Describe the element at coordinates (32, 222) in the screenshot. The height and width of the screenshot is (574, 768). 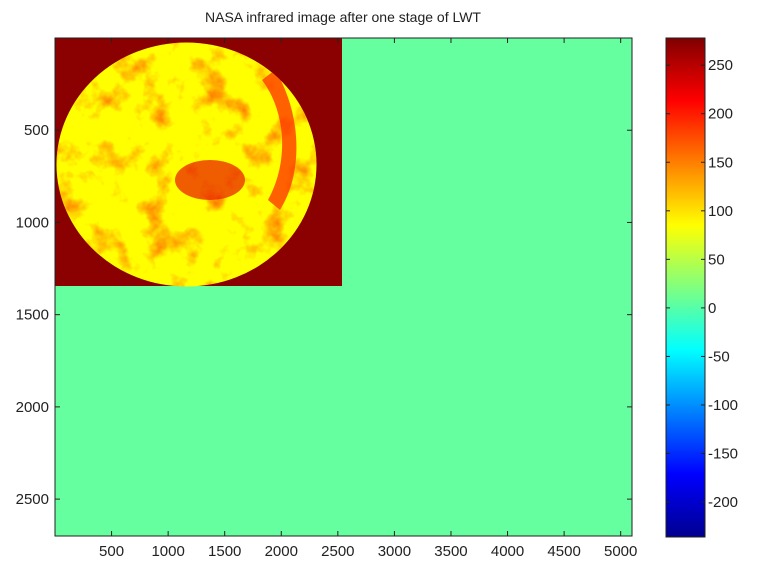
I see `y-tick-label: 1000` at that location.